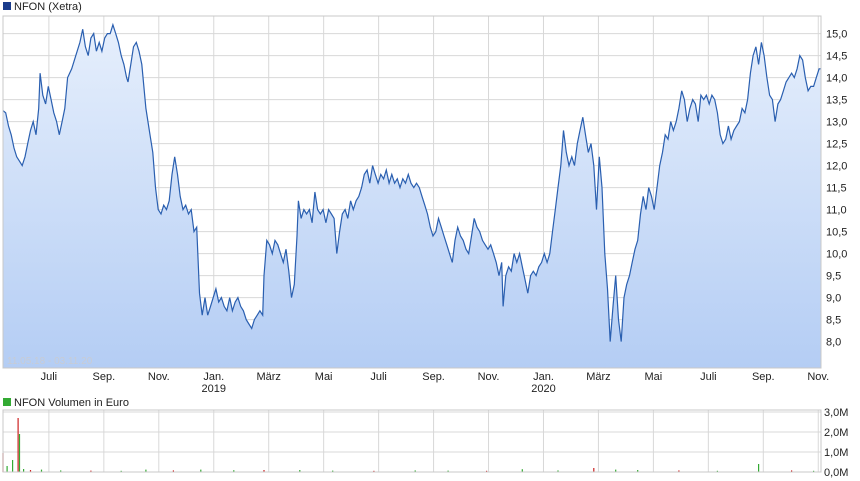 This screenshot has width=860, height=481. What do you see at coordinates (836, 413) in the screenshot?
I see `volume-y-tick-label: 3,0M` at bounding box center [836, 413].